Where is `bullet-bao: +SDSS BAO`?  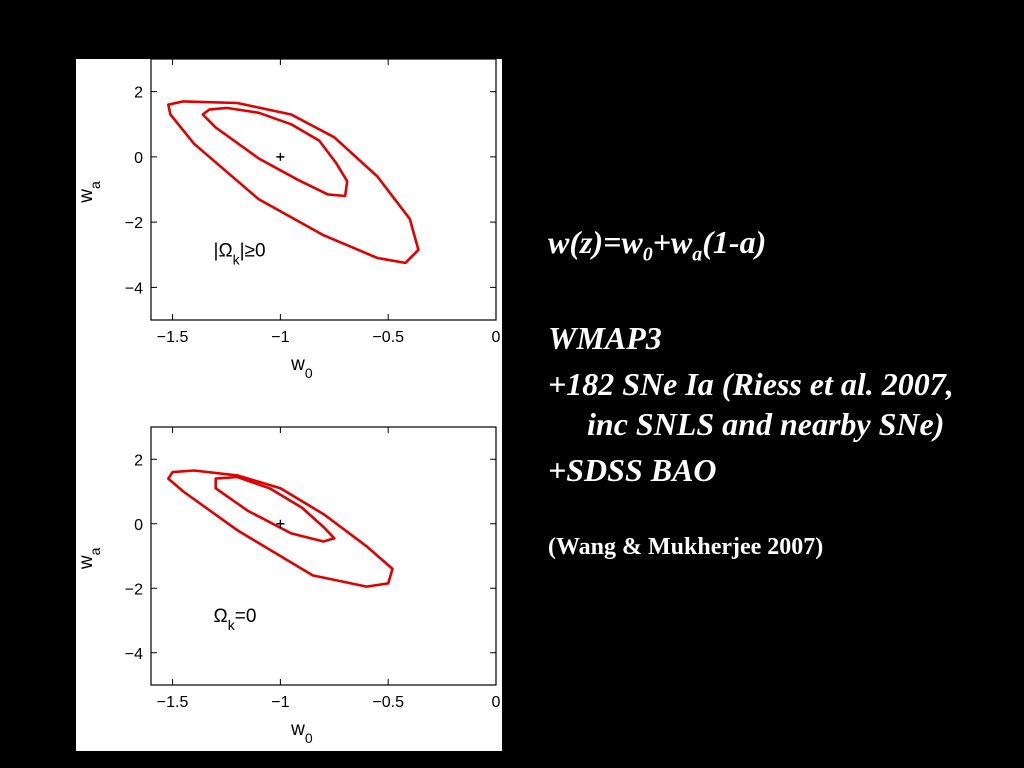 bullet-bao: +SDSS BAO is located at coordinates (632, 470).